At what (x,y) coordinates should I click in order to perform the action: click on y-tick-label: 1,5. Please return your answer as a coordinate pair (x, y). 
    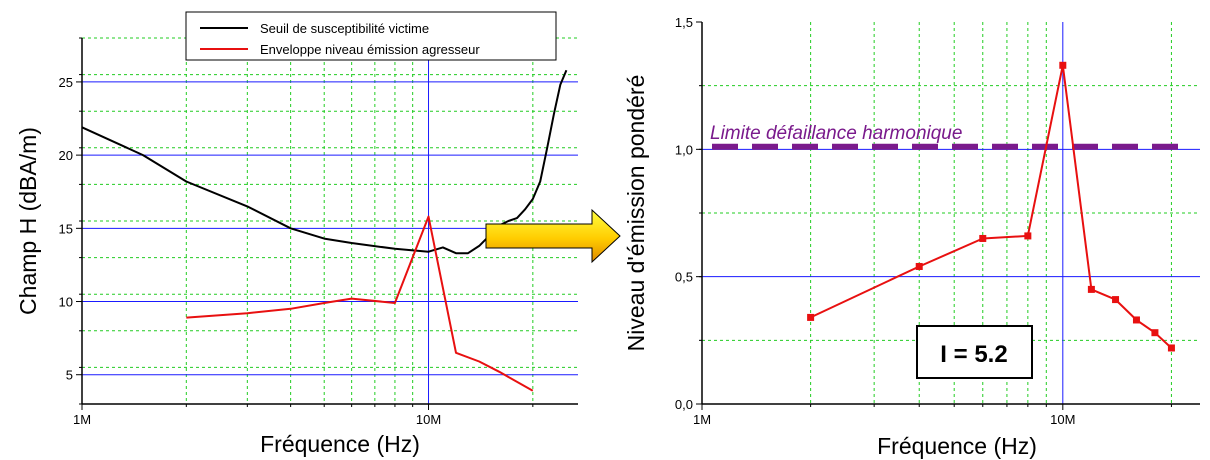
    Looking at the image, I should click on (684, 22).